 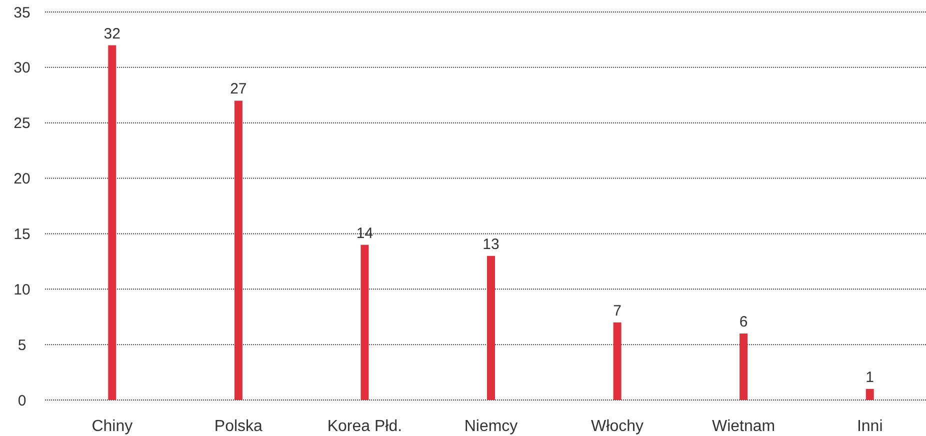 I want to click on y-tick-label: 30, so click(x=22, y=68).